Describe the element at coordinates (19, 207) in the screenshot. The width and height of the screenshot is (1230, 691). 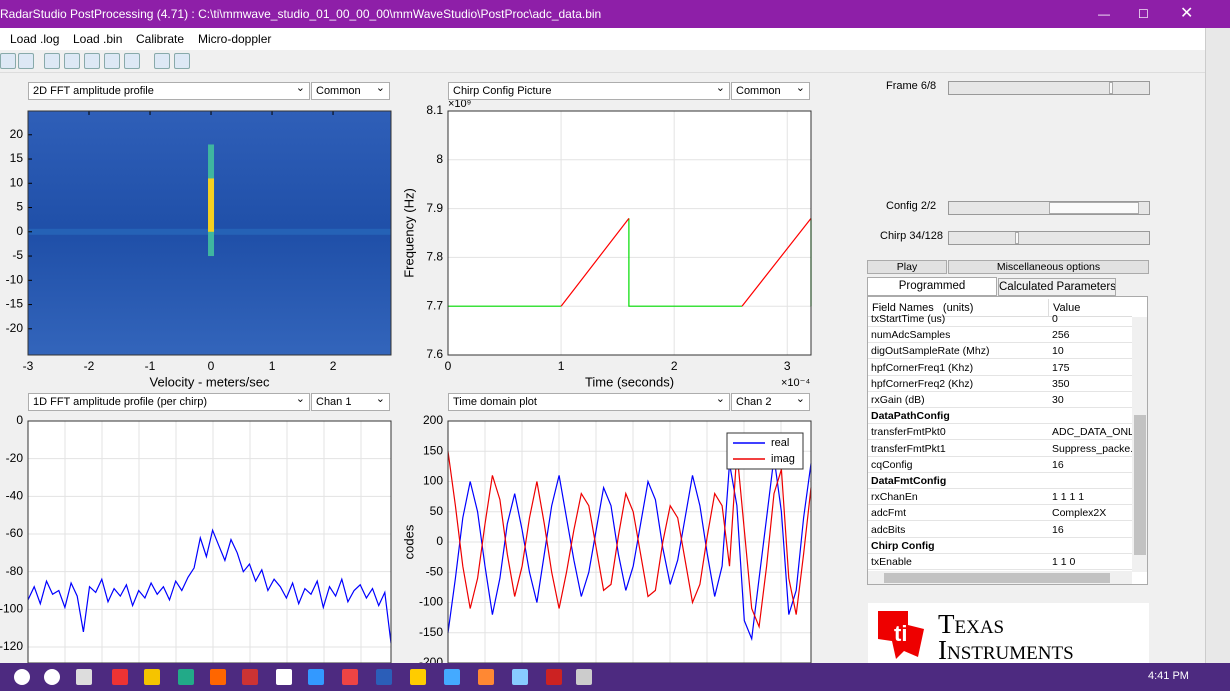
I see `y-tick-label: 5` at that location.